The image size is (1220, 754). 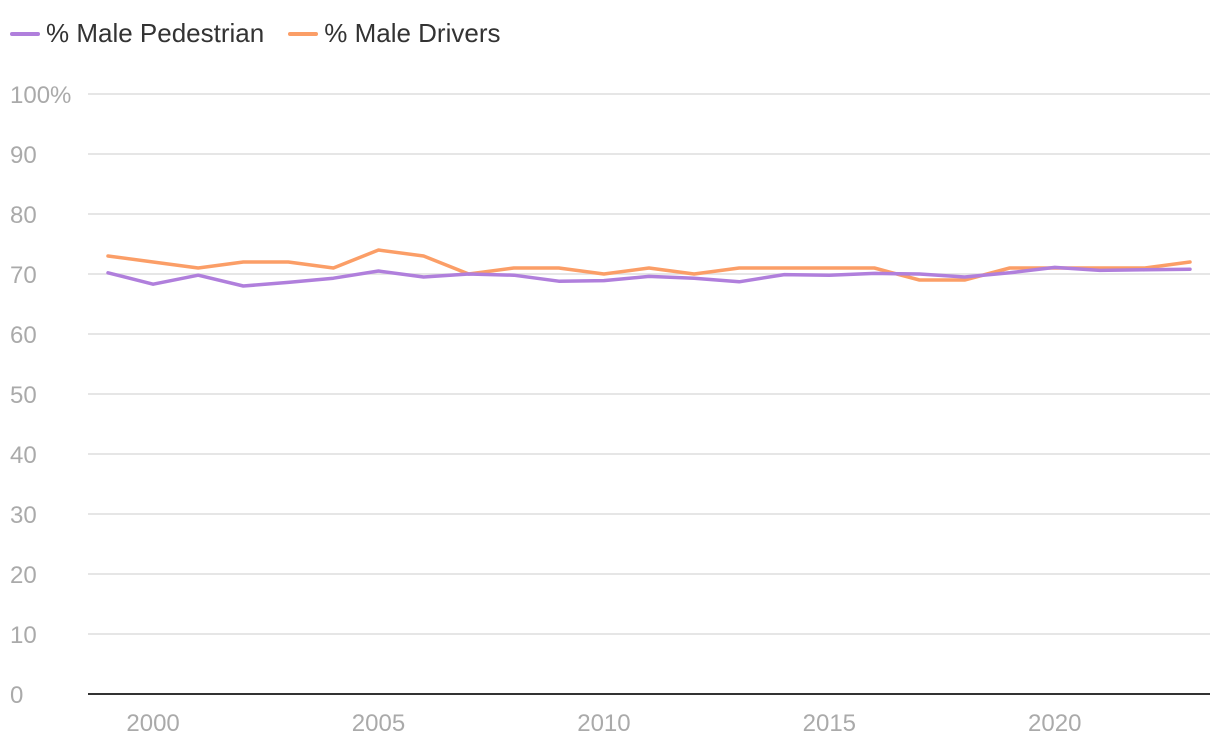 I want to click on series-line-male-pedestrian, so click(x=649, y=276).